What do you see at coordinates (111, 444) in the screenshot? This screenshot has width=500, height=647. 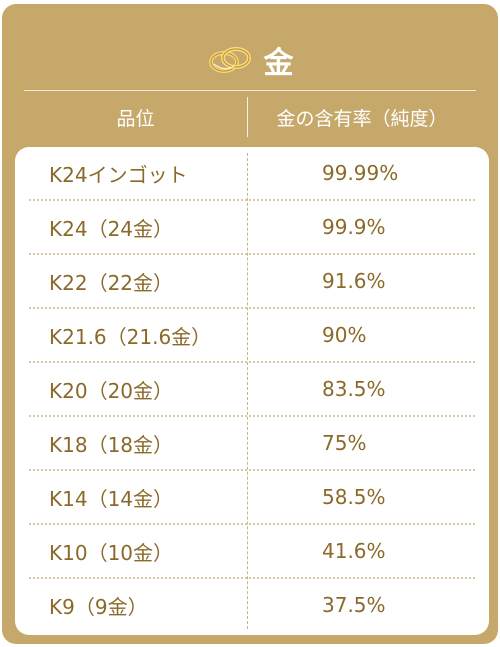 I see `grade-cell: K18（18金）` at bounding box center [111, 444].